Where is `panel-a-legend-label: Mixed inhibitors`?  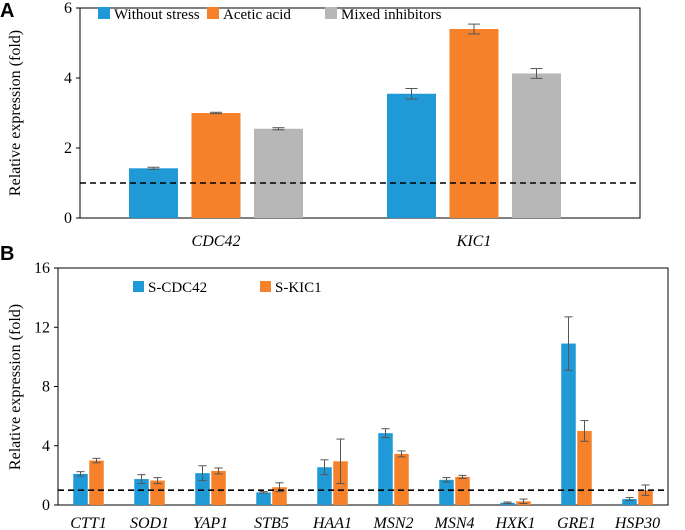 panel-a-legend-label: Mixed inhibitors is located at coordinates (391, 15).